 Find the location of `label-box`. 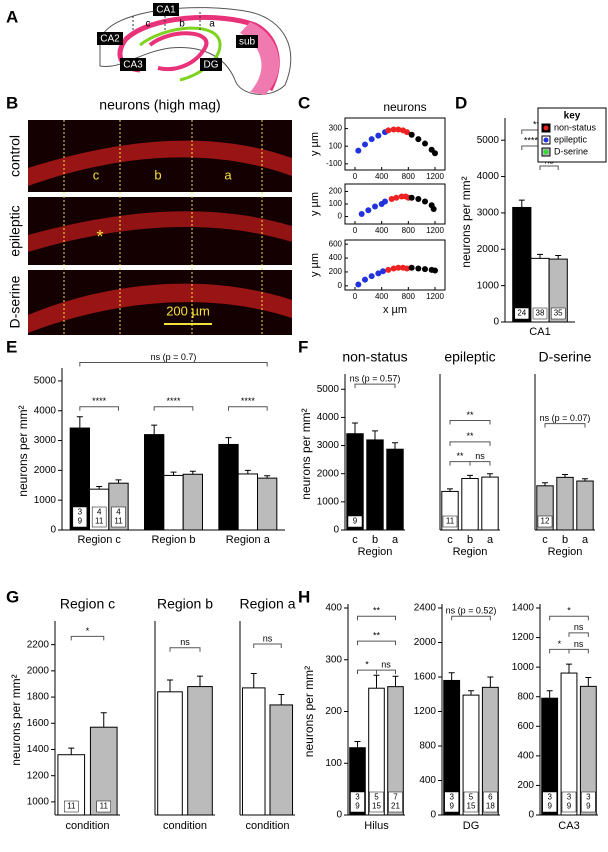

label-box is located at coordinates (133, 64).